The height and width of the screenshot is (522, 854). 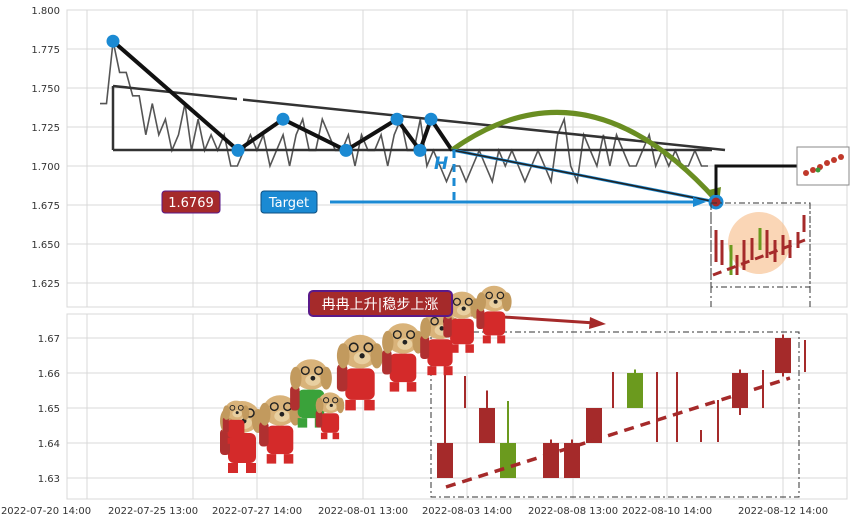 I want to click on price-label: 1.6769, so click(x=191, y=203).